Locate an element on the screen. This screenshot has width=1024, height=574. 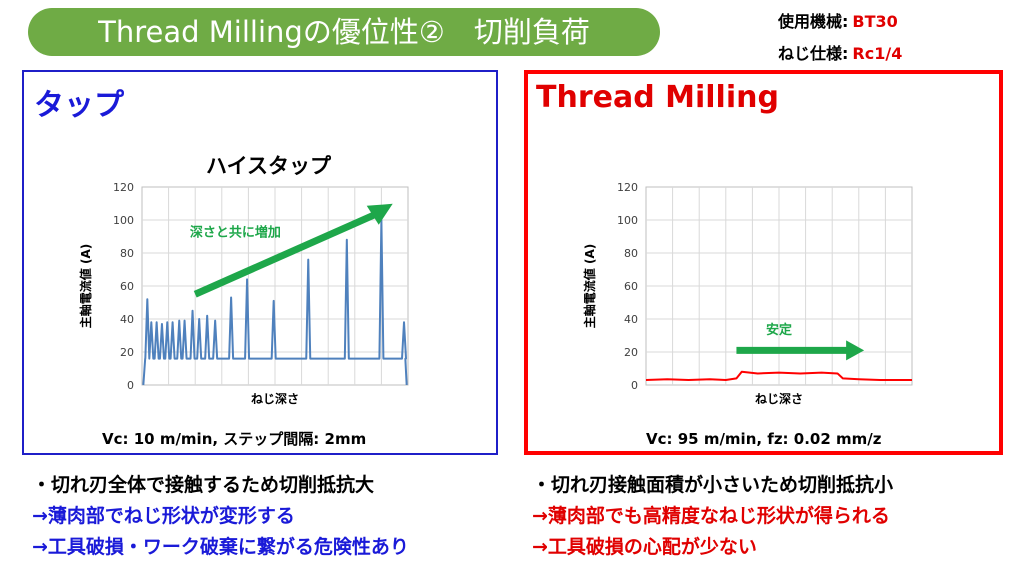
thread-milling-bullet-2: →薄肉部でも高精度なねじ形状が得られる is located at coordinates (711, 516).